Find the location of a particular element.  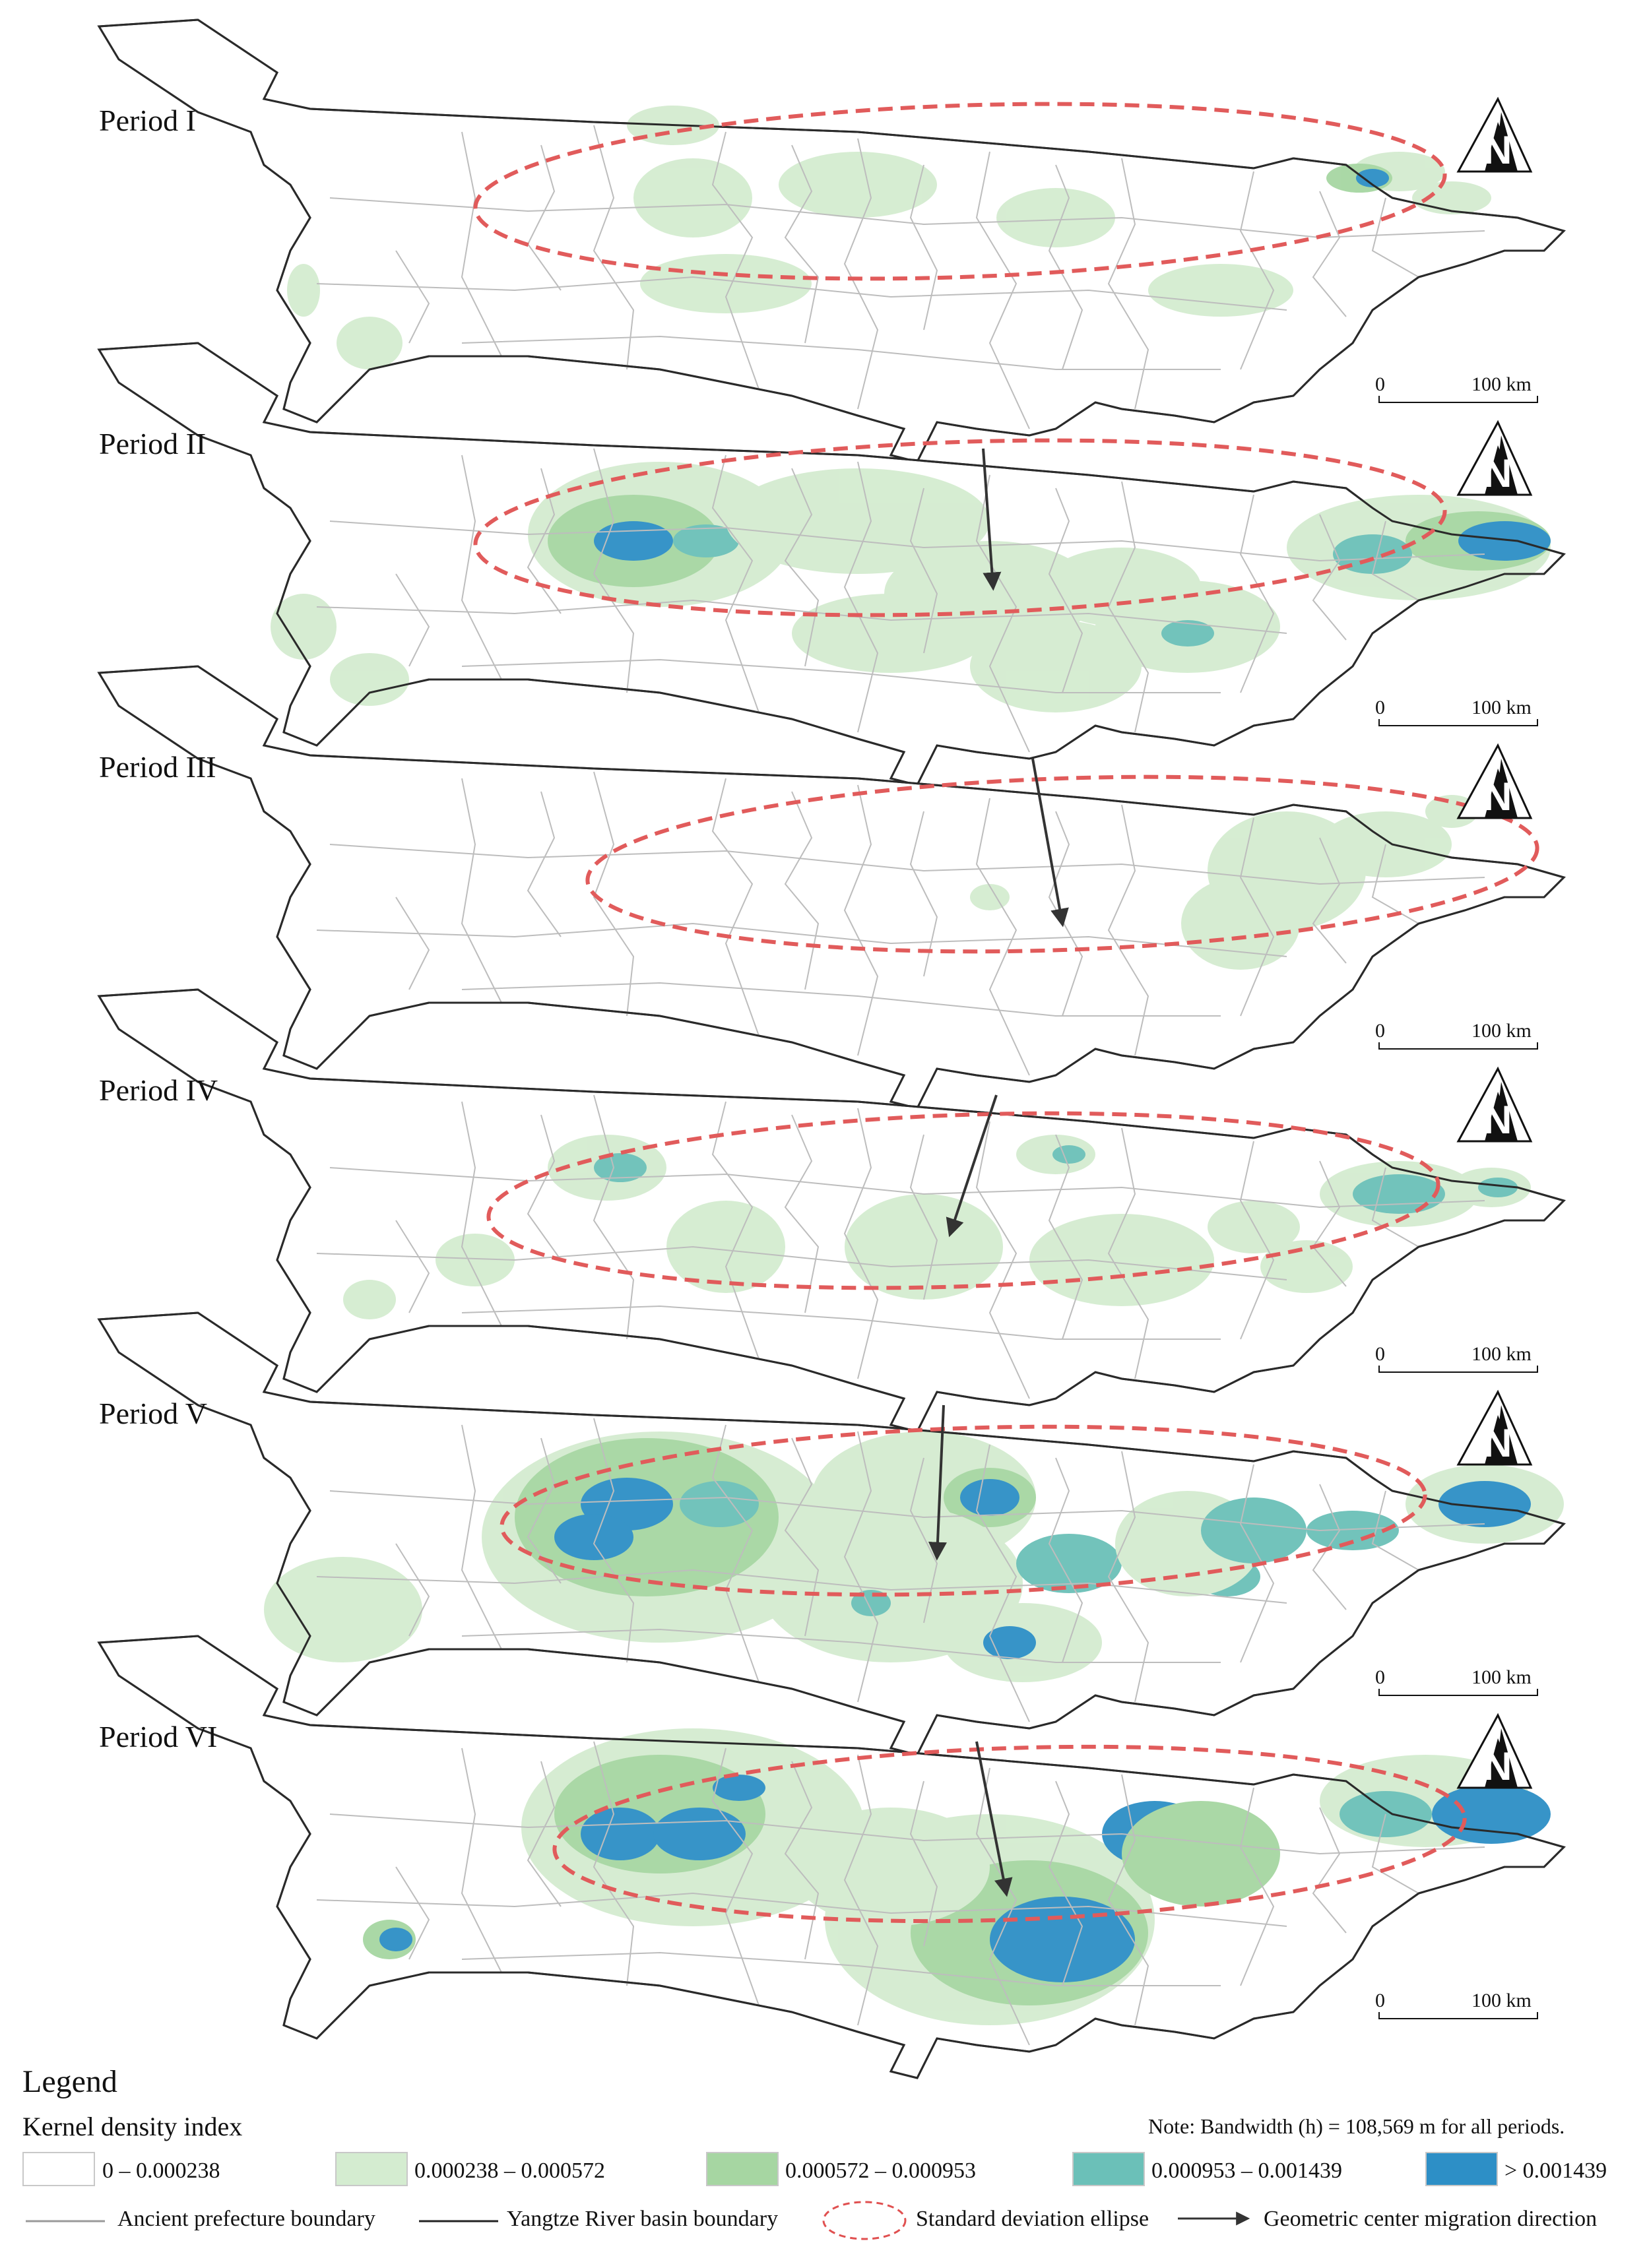

migration-arrow-label: Geometric center migration direction is located at coordinates (1431, 2219).